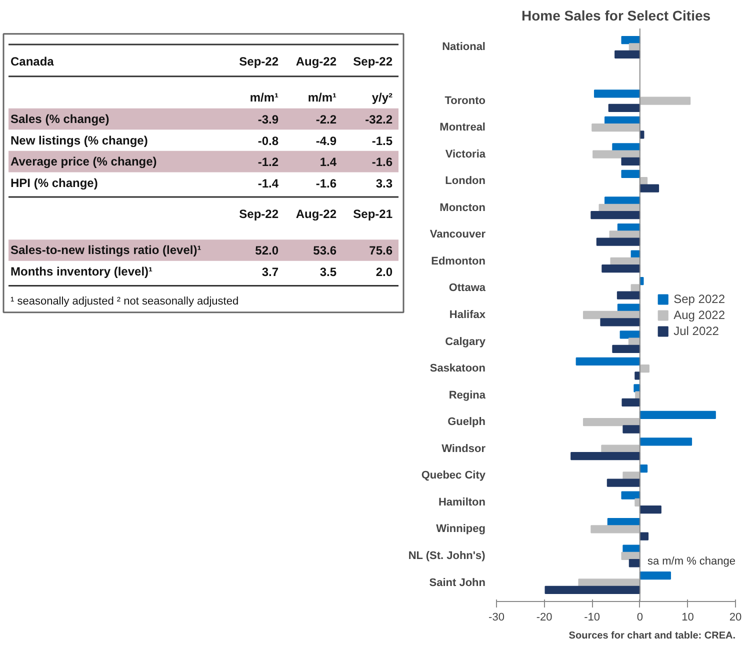 The width and height of the screenshot is (755, 646). What do you see at coordinates (268, 141) in the screenshot?
I see `text: -0.8` at bounding box center [268, 141].